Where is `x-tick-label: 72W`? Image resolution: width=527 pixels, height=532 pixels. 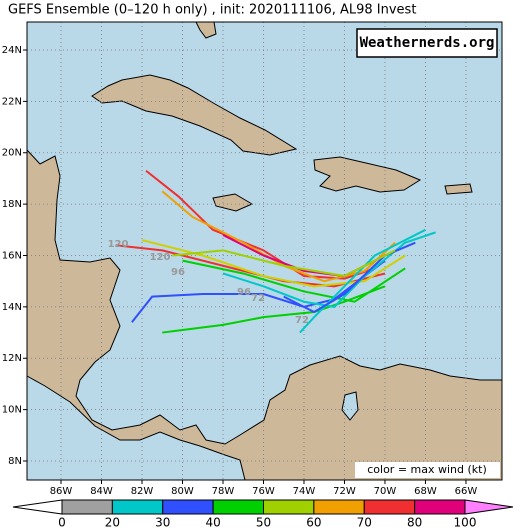 x-tick-label: 72W is located at coordinates (344, 491).